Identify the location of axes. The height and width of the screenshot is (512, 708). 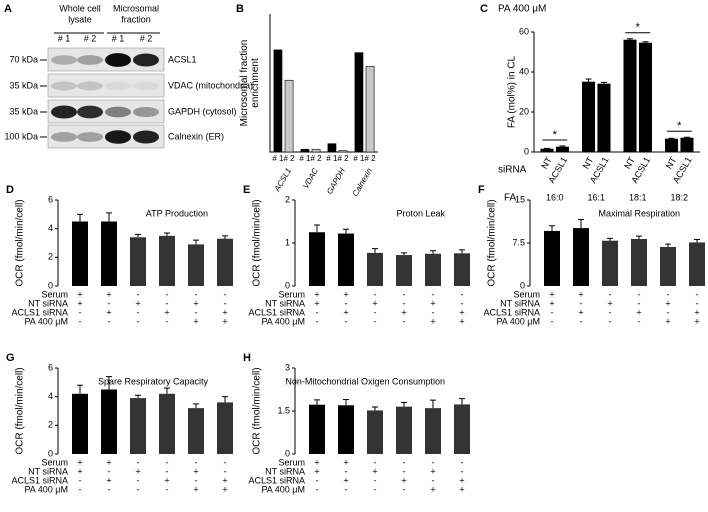
(616, 92).